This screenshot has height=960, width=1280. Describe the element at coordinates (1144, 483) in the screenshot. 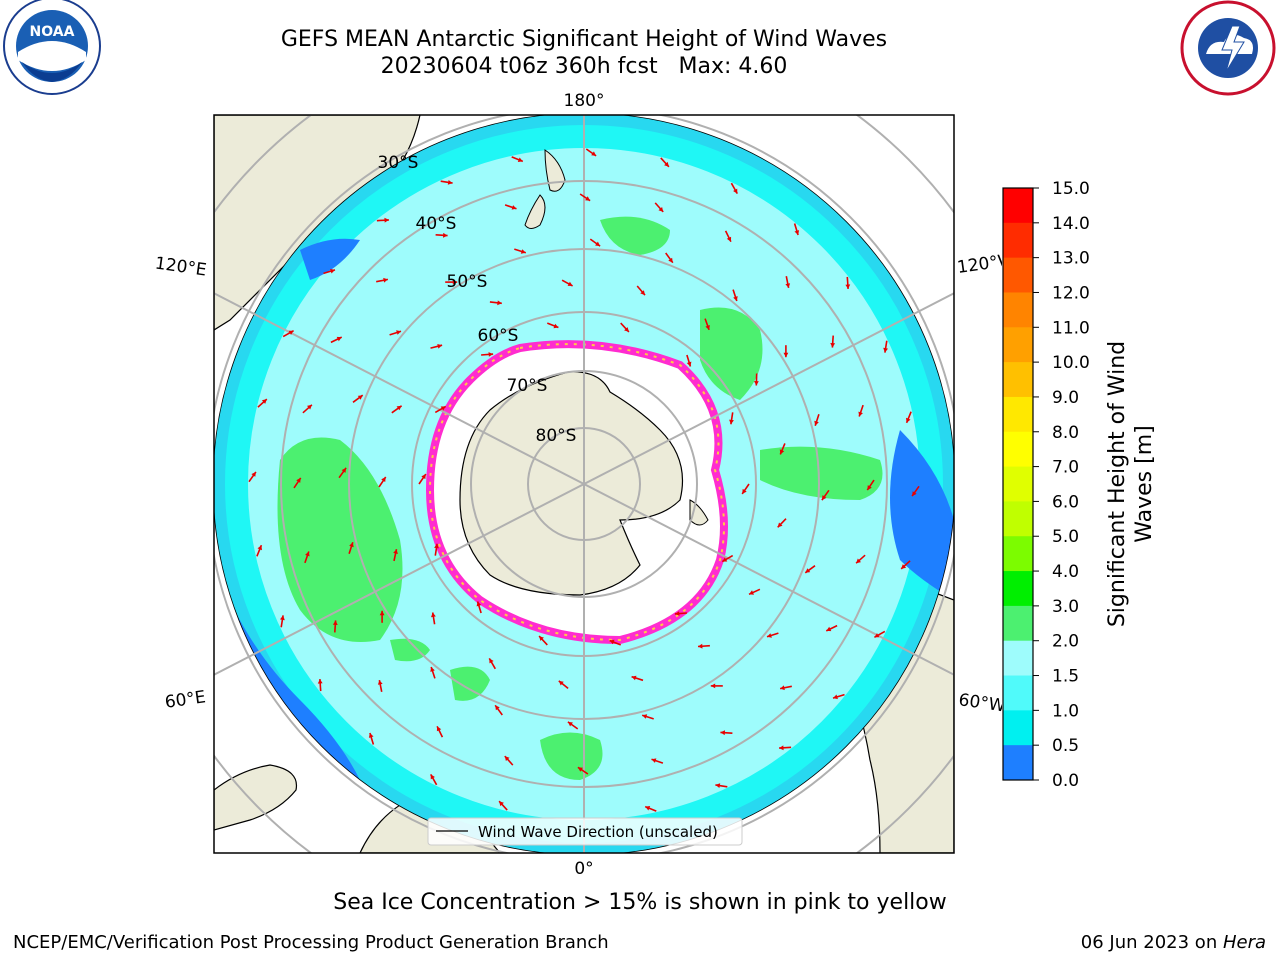

I see `colorbar-label-line2: Waves [m]` at that location.